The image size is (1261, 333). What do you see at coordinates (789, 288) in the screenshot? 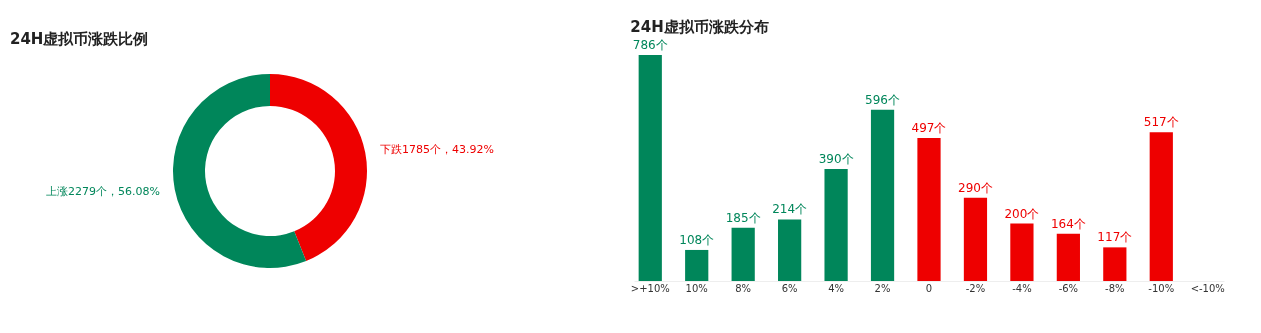
I see `x-tick-label: 6%` at bounding box center [789, 288].